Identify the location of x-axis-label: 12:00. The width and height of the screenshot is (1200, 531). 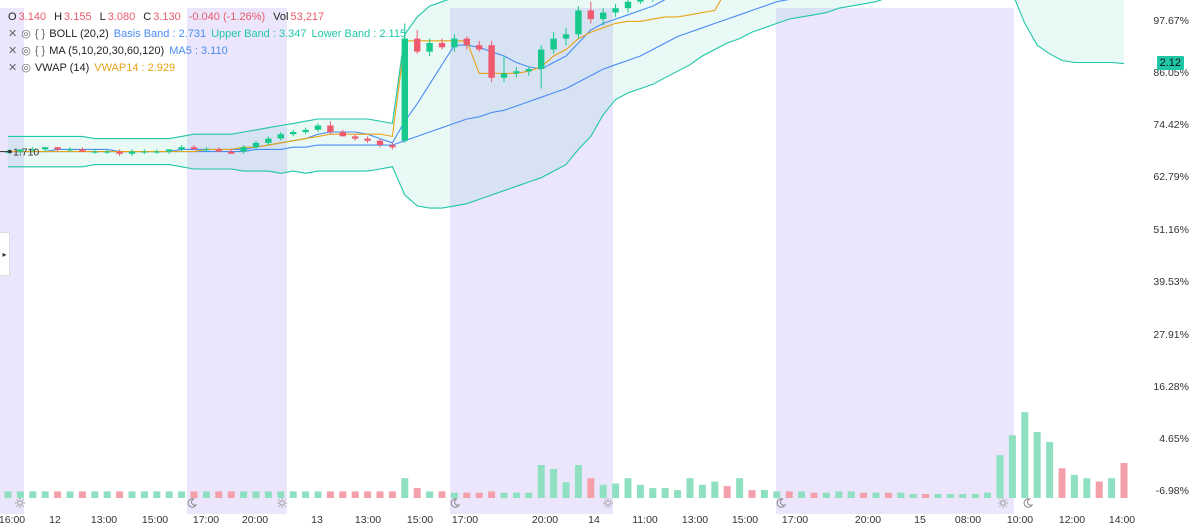
(1072, 520).